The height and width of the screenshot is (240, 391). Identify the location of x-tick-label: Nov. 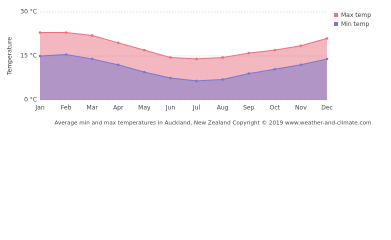
(301, 108).